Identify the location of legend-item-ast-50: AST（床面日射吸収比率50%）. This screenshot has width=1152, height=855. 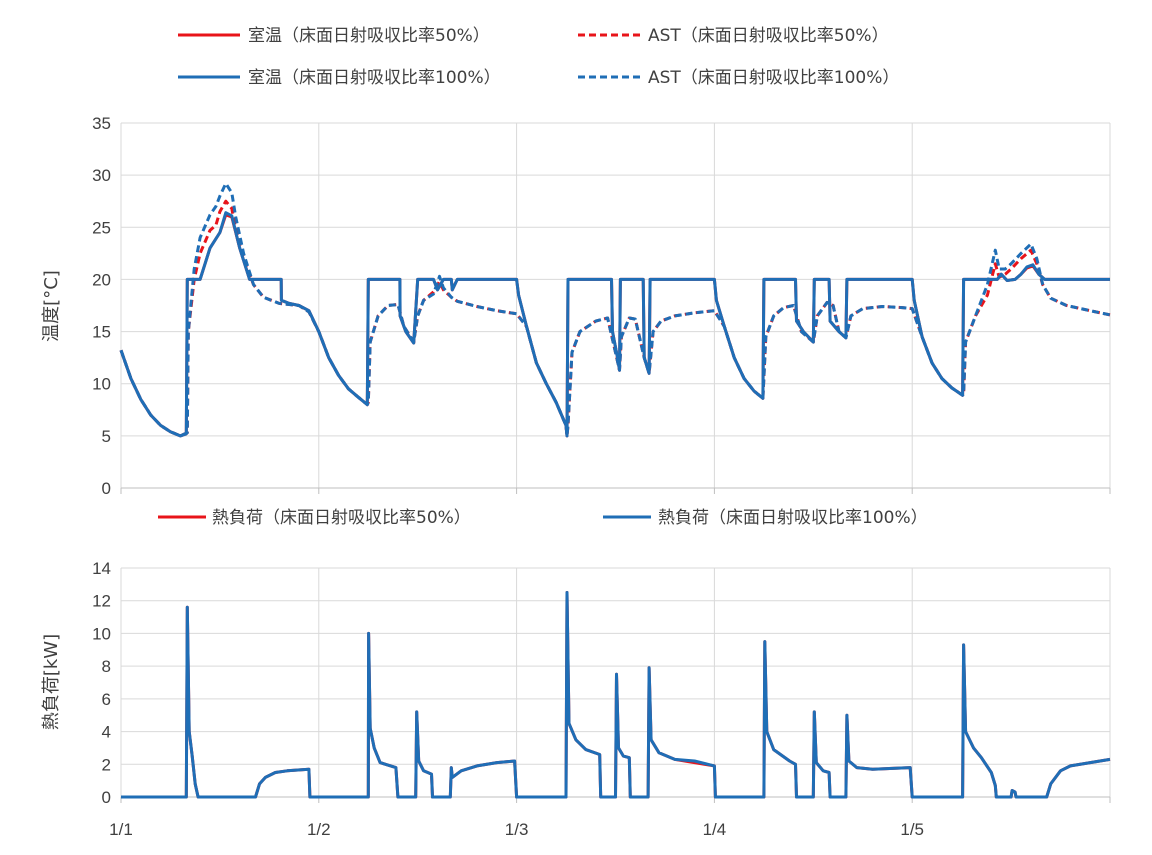
(733, 36).